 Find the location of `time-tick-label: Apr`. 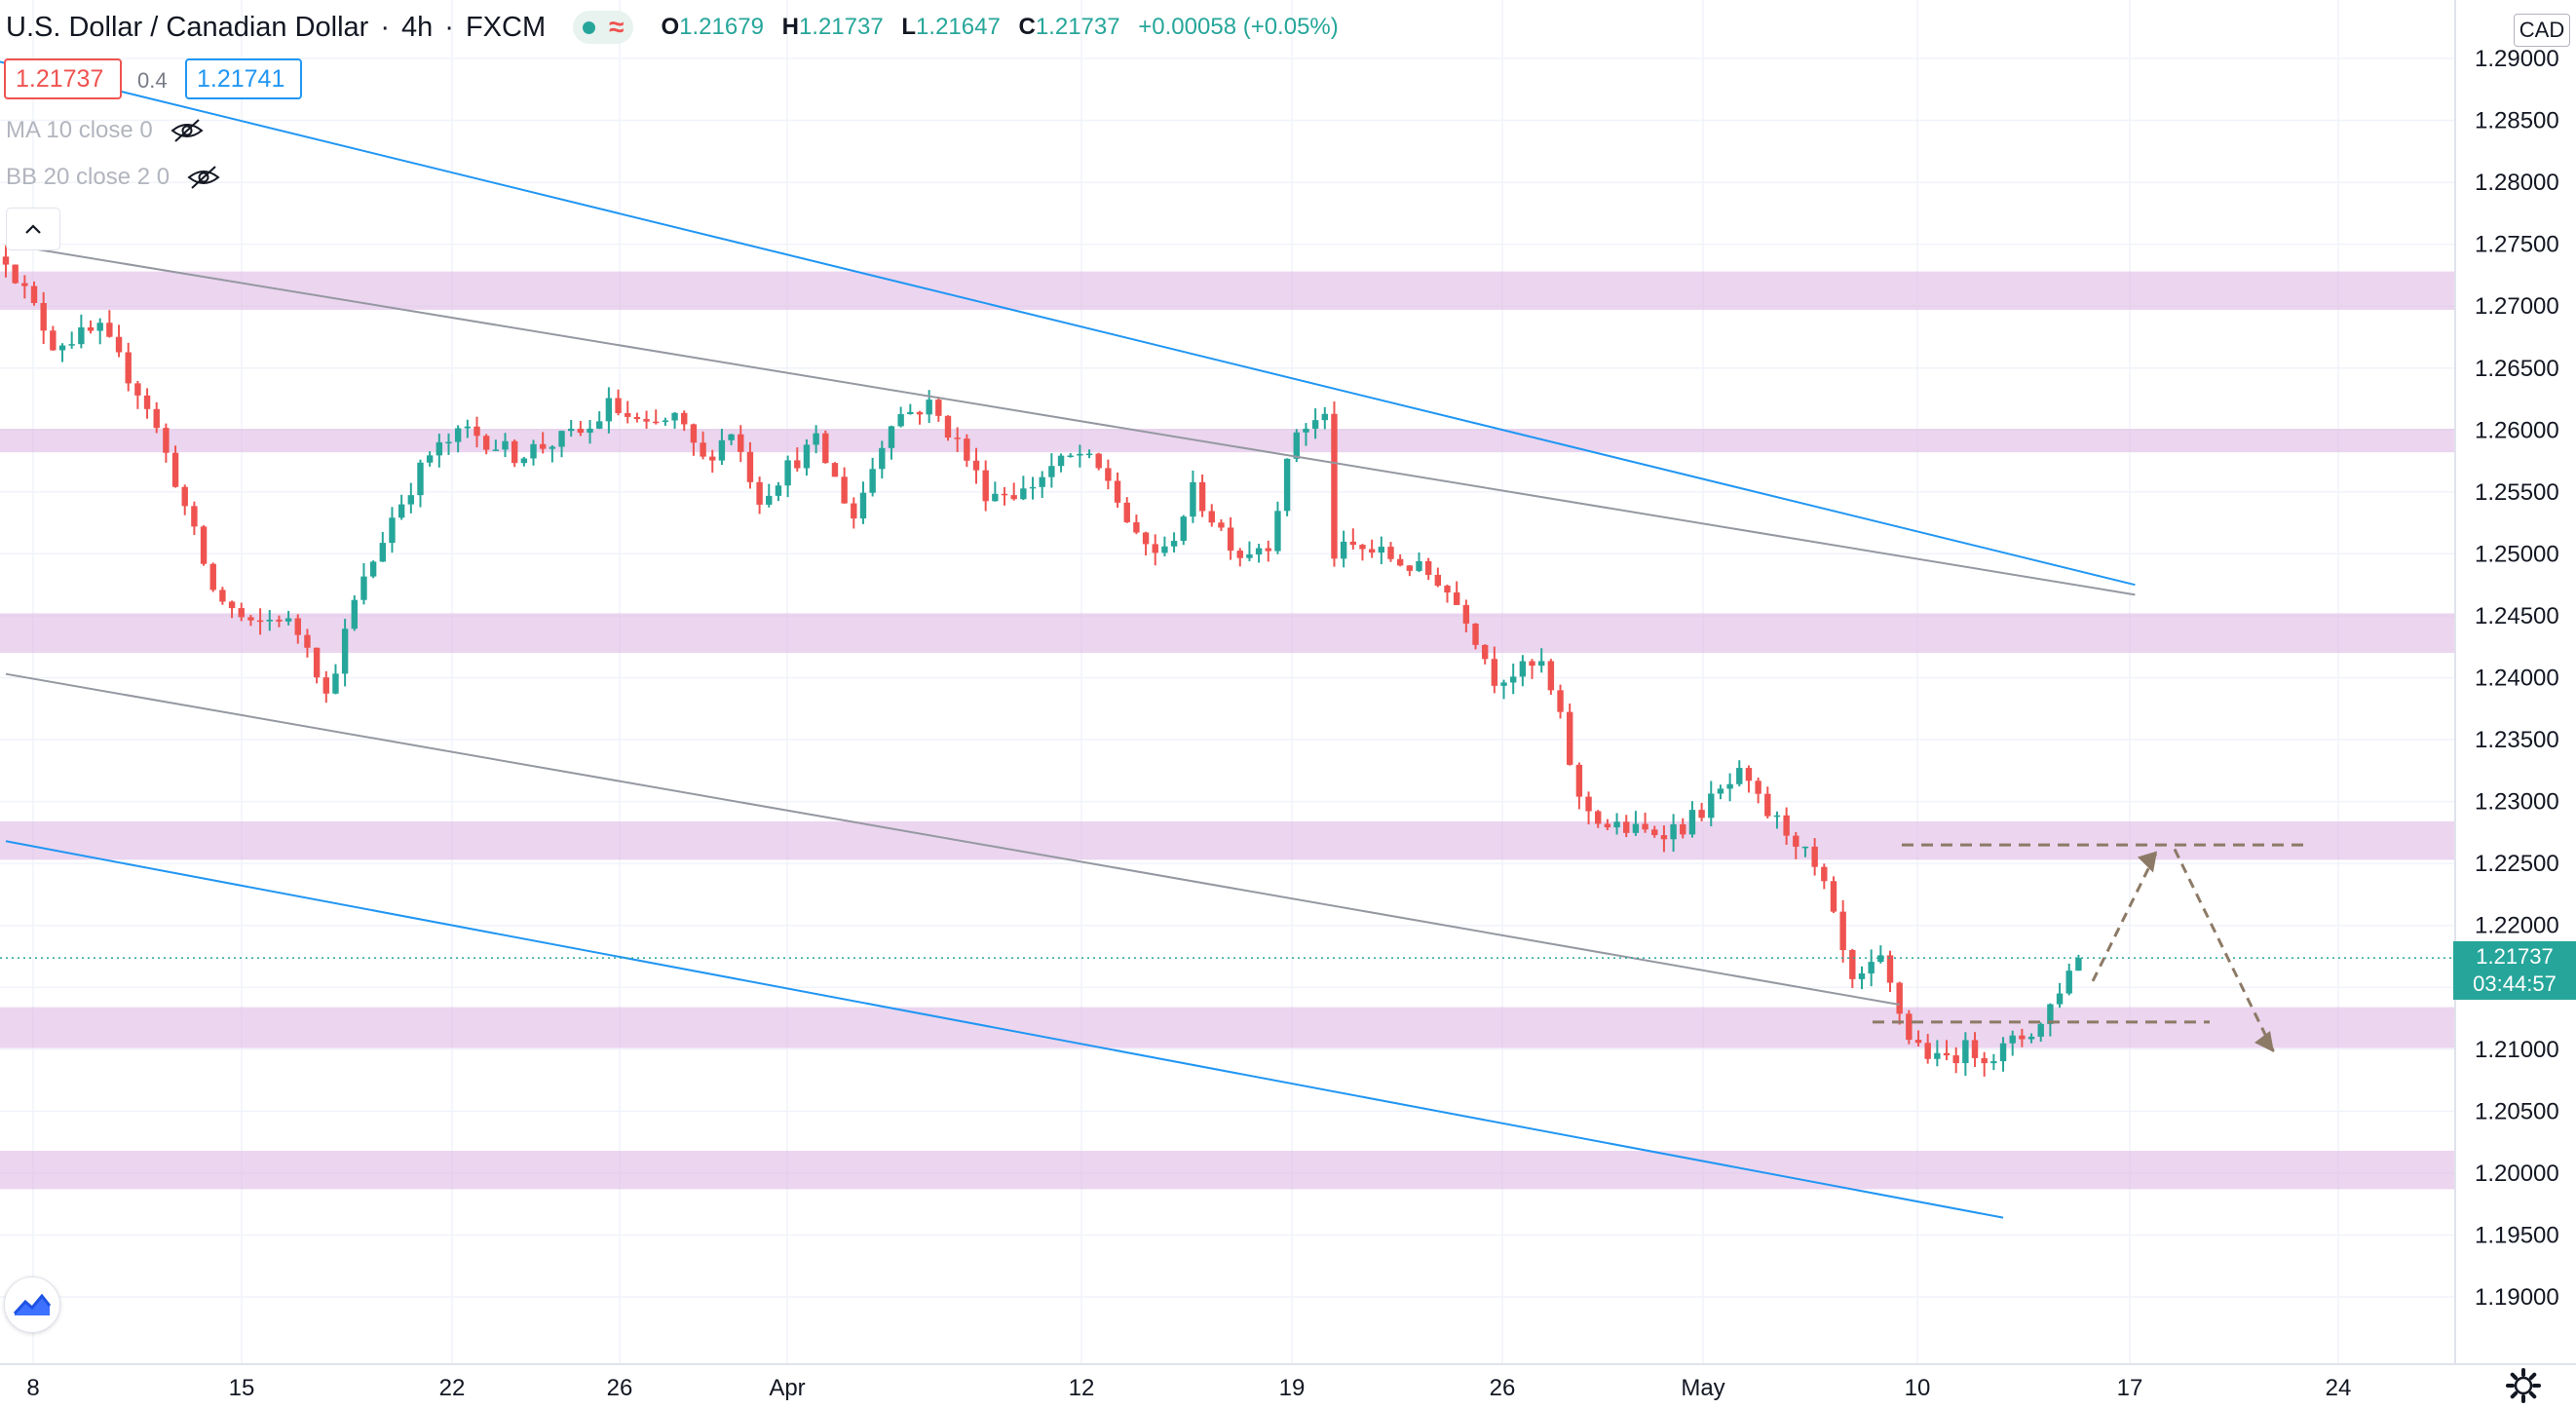

time-tick-label: Apr is located at coordinates (787, 1388).